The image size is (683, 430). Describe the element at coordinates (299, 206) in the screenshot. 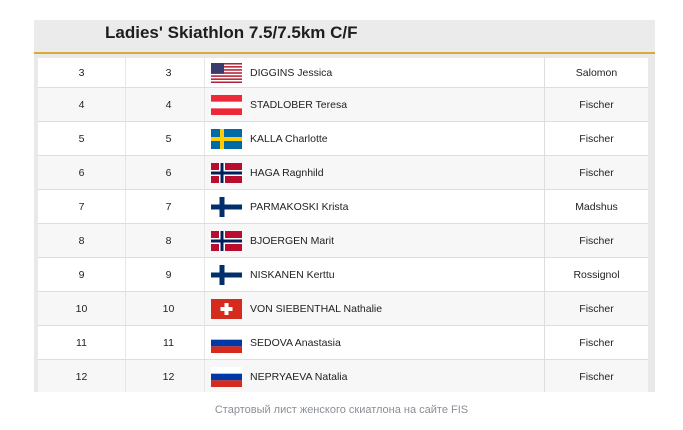

I see `athlete-name: PARMAKOSKI Krista` at that location.